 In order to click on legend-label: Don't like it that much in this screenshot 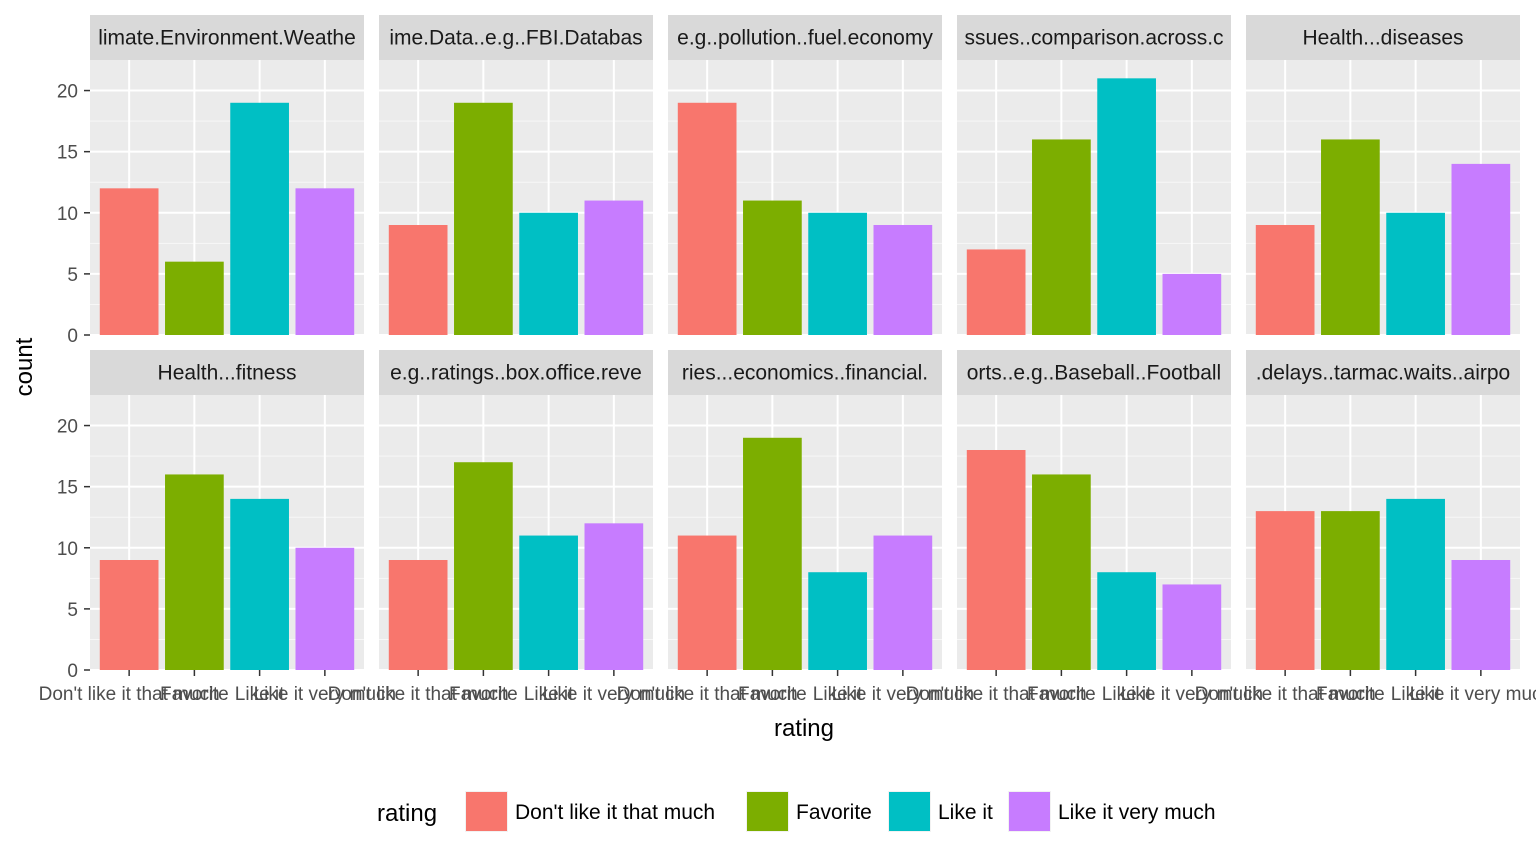, I will do `click(615, 812)`.